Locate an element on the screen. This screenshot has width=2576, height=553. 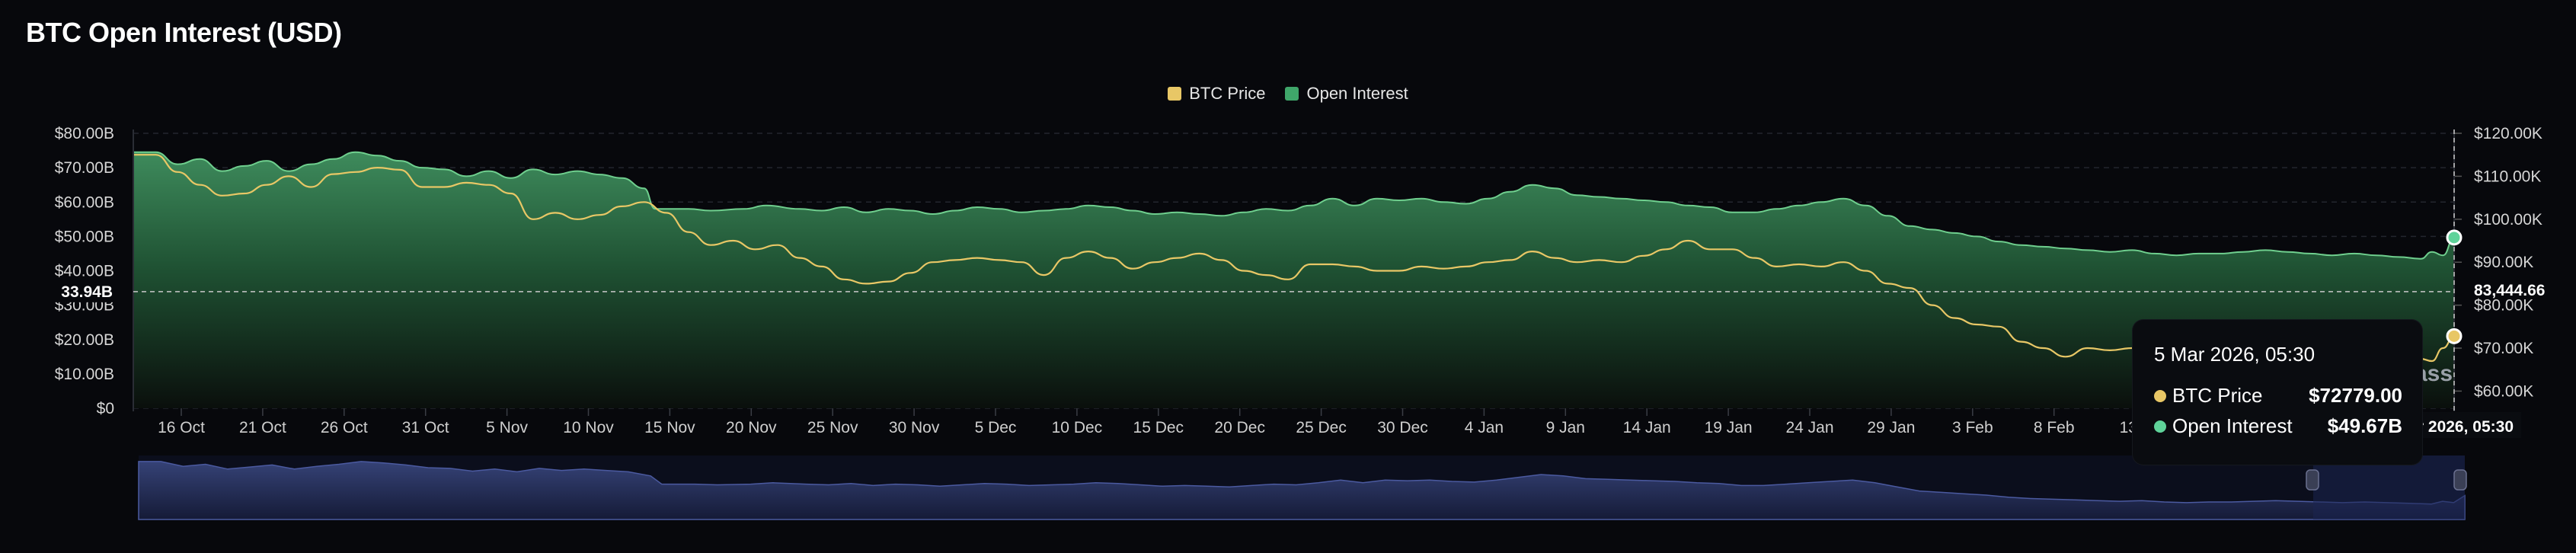
tooltip-value-btc-price: $72779.00 is located at coordinates (2356, 395).